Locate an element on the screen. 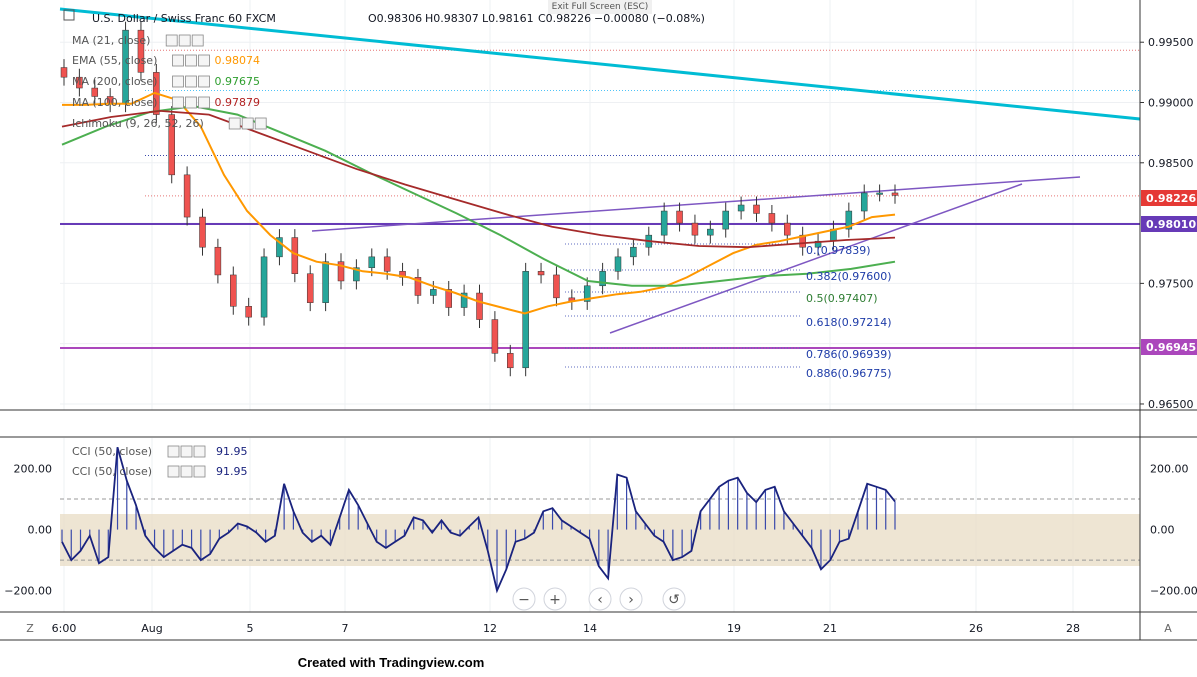 The image size is (1197, 677). cci-tick-label-right: 0.00 is located at coordinates (1162, 530).